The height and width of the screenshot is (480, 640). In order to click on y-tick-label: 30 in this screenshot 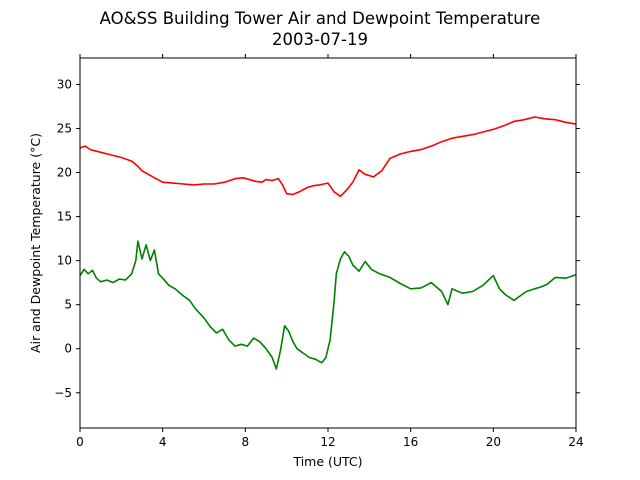, I will do `click(64, 84)`.